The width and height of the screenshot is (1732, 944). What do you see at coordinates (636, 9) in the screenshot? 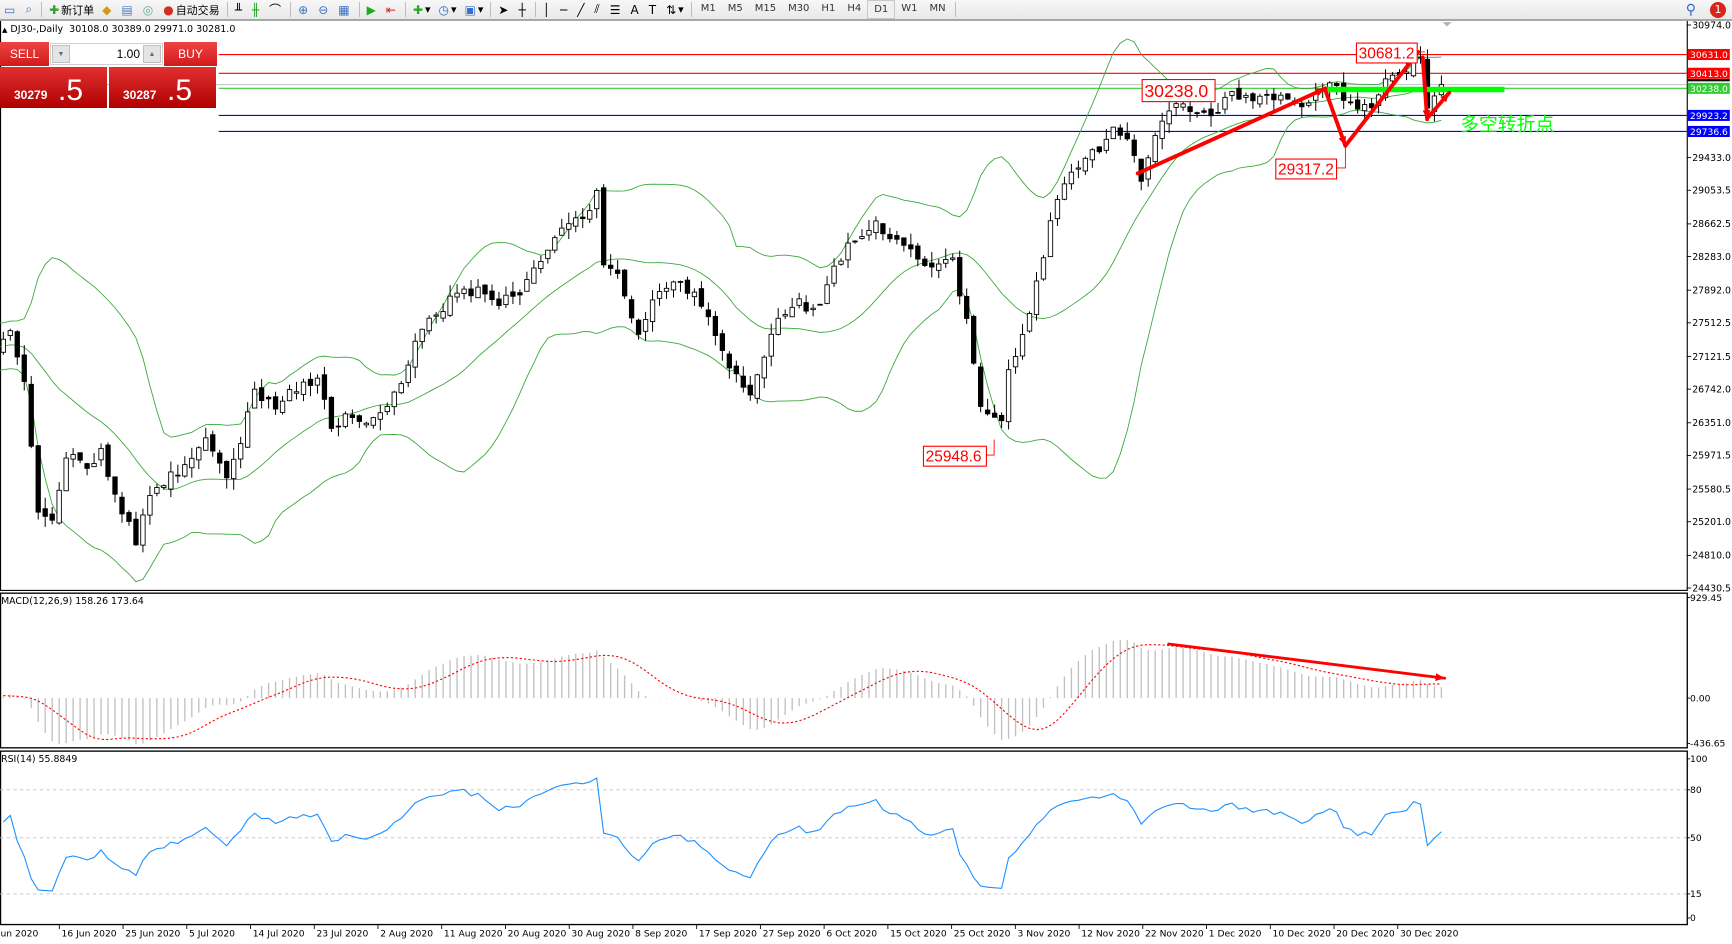
I see `text-tool: A` at bounding box center [636, 9].